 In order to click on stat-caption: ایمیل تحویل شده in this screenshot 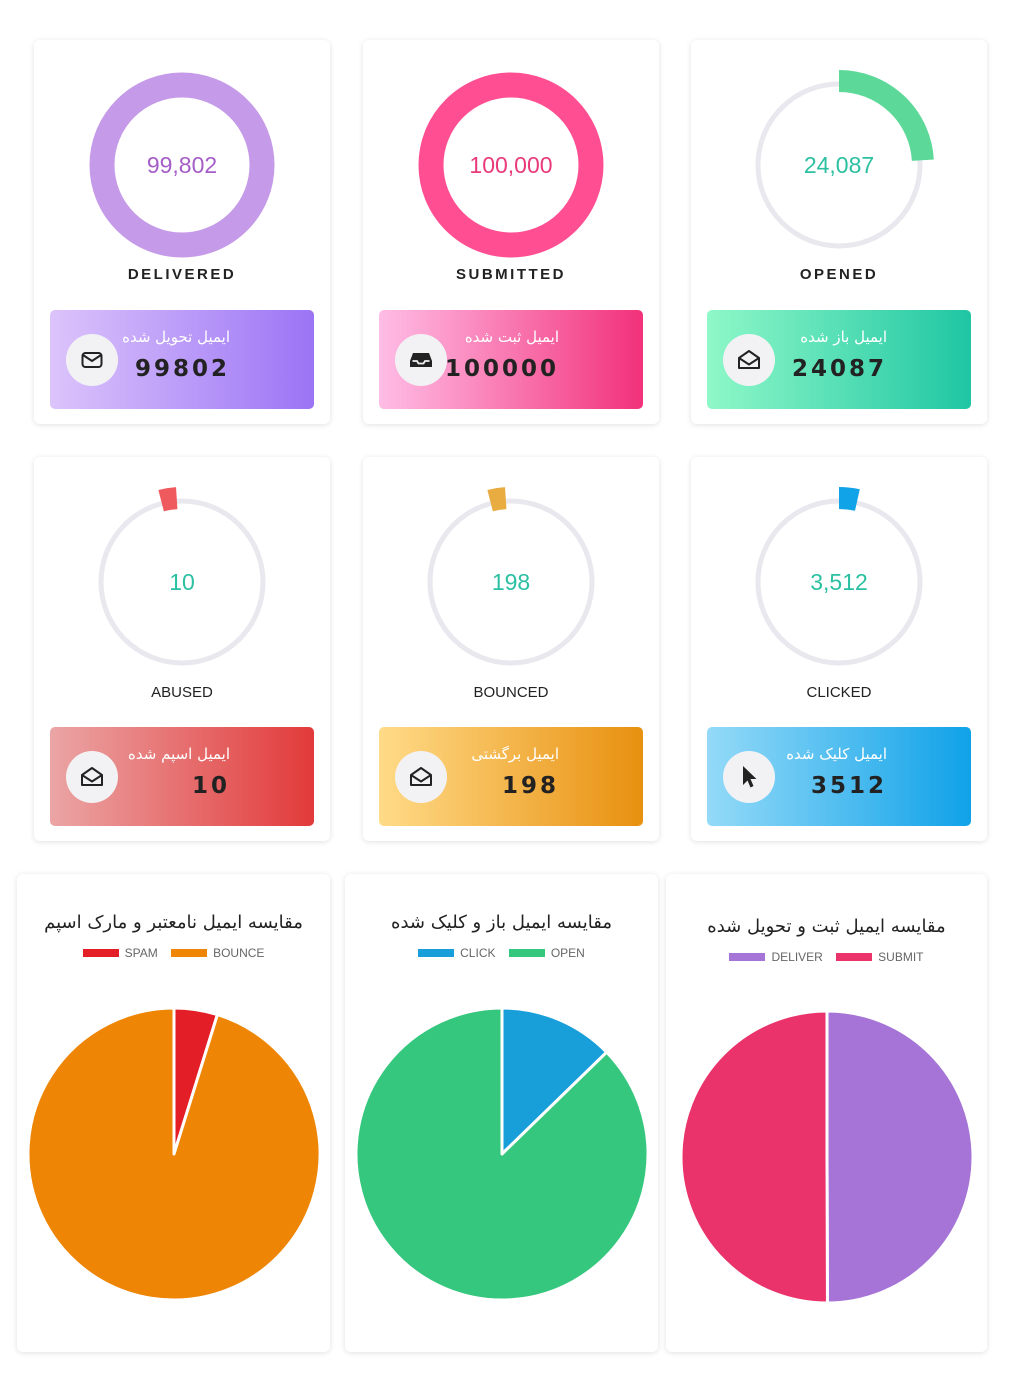, I will do `click(176, 337)`.